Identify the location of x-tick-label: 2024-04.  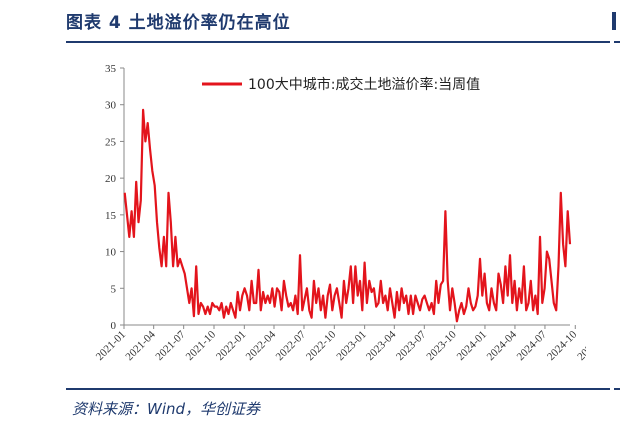
(502, 345).